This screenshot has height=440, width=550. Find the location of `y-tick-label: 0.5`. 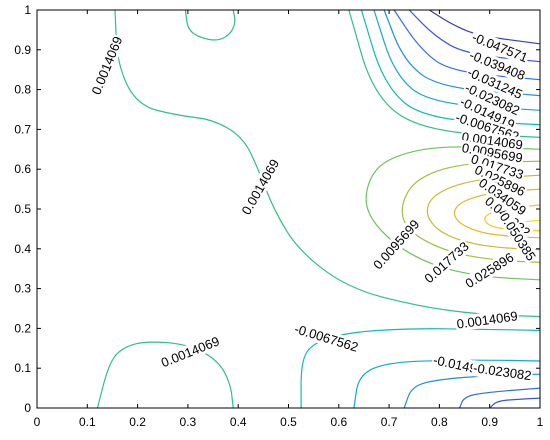

y-tick-label: 0.5 is located at coordinates (22, 209).